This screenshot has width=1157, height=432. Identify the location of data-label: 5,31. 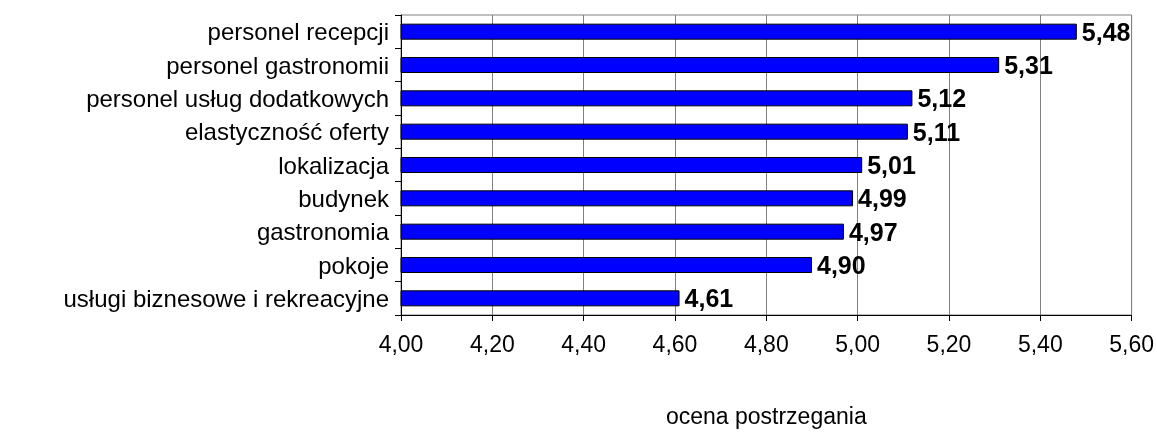
(1028, 65).